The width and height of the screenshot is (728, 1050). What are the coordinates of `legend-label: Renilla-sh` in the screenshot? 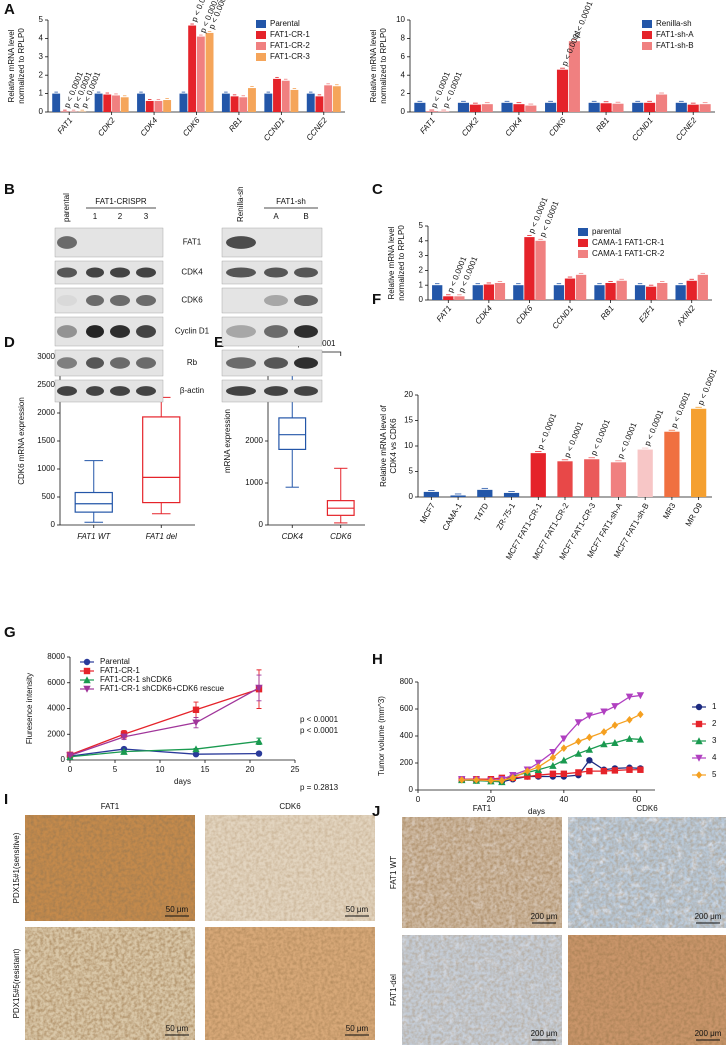 It's located at (674, 23).